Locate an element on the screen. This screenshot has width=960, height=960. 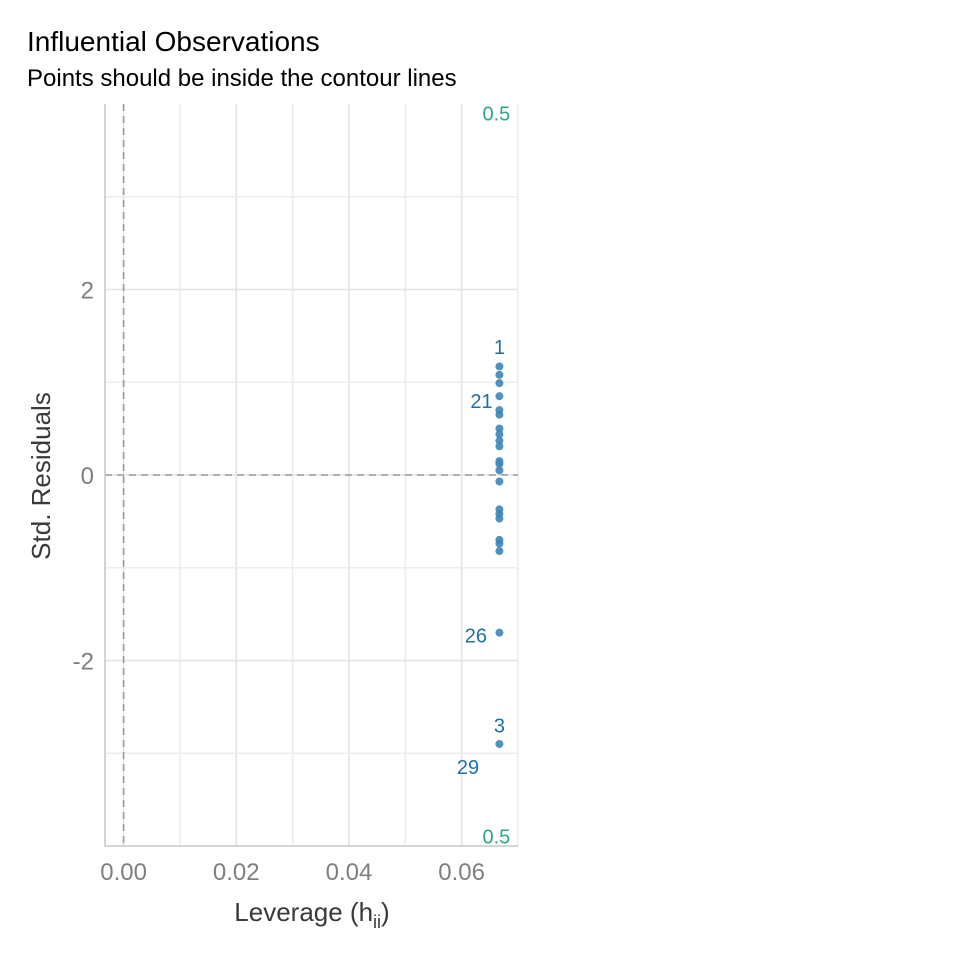
y-tick-label: -2 is located at coordinates (83, 662).